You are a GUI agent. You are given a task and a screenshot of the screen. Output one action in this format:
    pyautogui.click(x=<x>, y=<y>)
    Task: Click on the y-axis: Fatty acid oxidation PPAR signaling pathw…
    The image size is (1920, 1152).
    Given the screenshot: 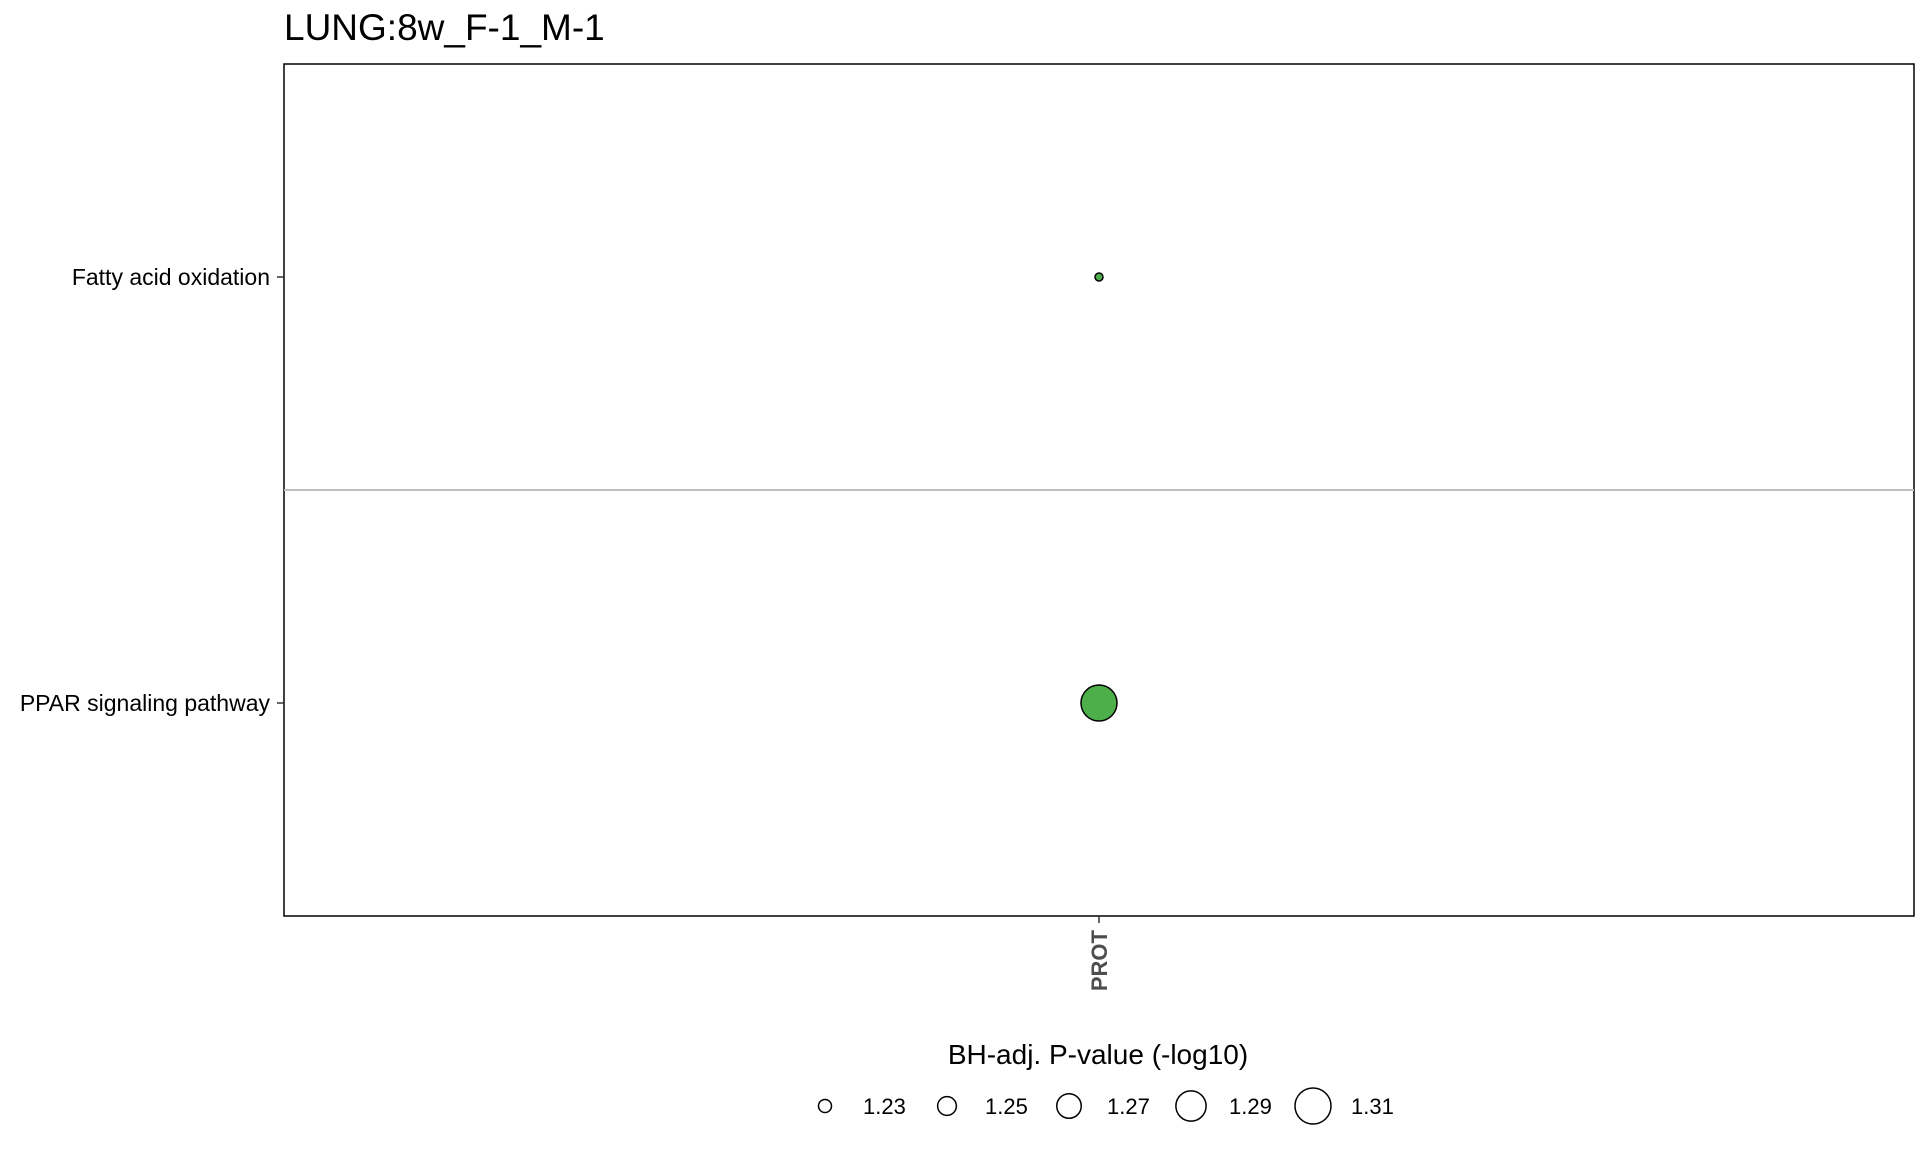 What is the action you would take?
    pyautogui.click(x=152, y=490)
    